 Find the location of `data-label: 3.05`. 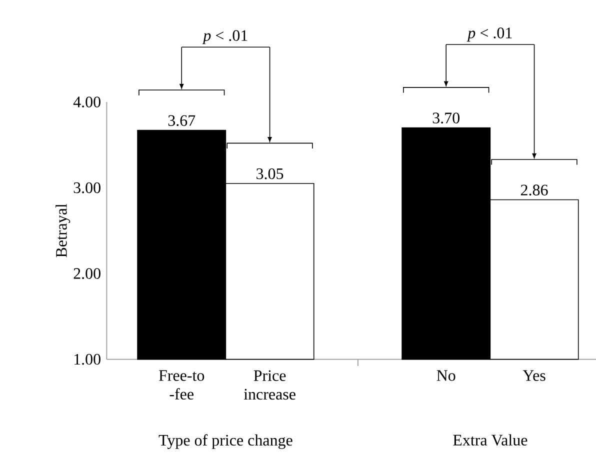

data-label: 3.05 is located at coordinates (270, 174).